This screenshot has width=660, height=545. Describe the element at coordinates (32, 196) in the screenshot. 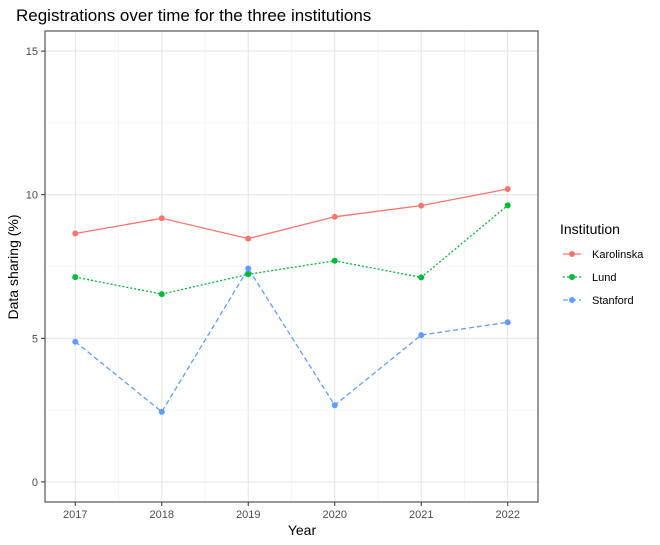

I see `y-tick-label: 10` at that location.